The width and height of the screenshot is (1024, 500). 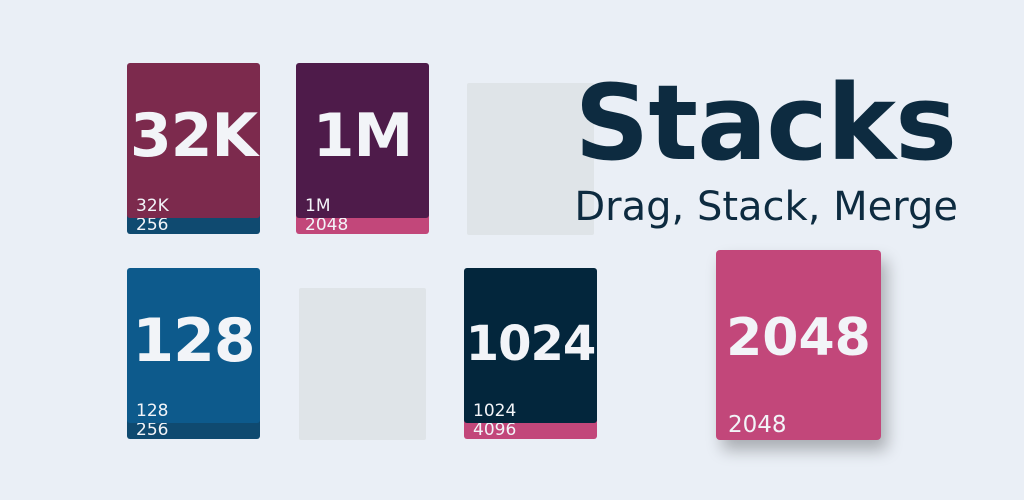 What do you see at coordinates (152, 206) in the screenshot?
I see `card-value-small: 32K` at bounding box center [152, 206].